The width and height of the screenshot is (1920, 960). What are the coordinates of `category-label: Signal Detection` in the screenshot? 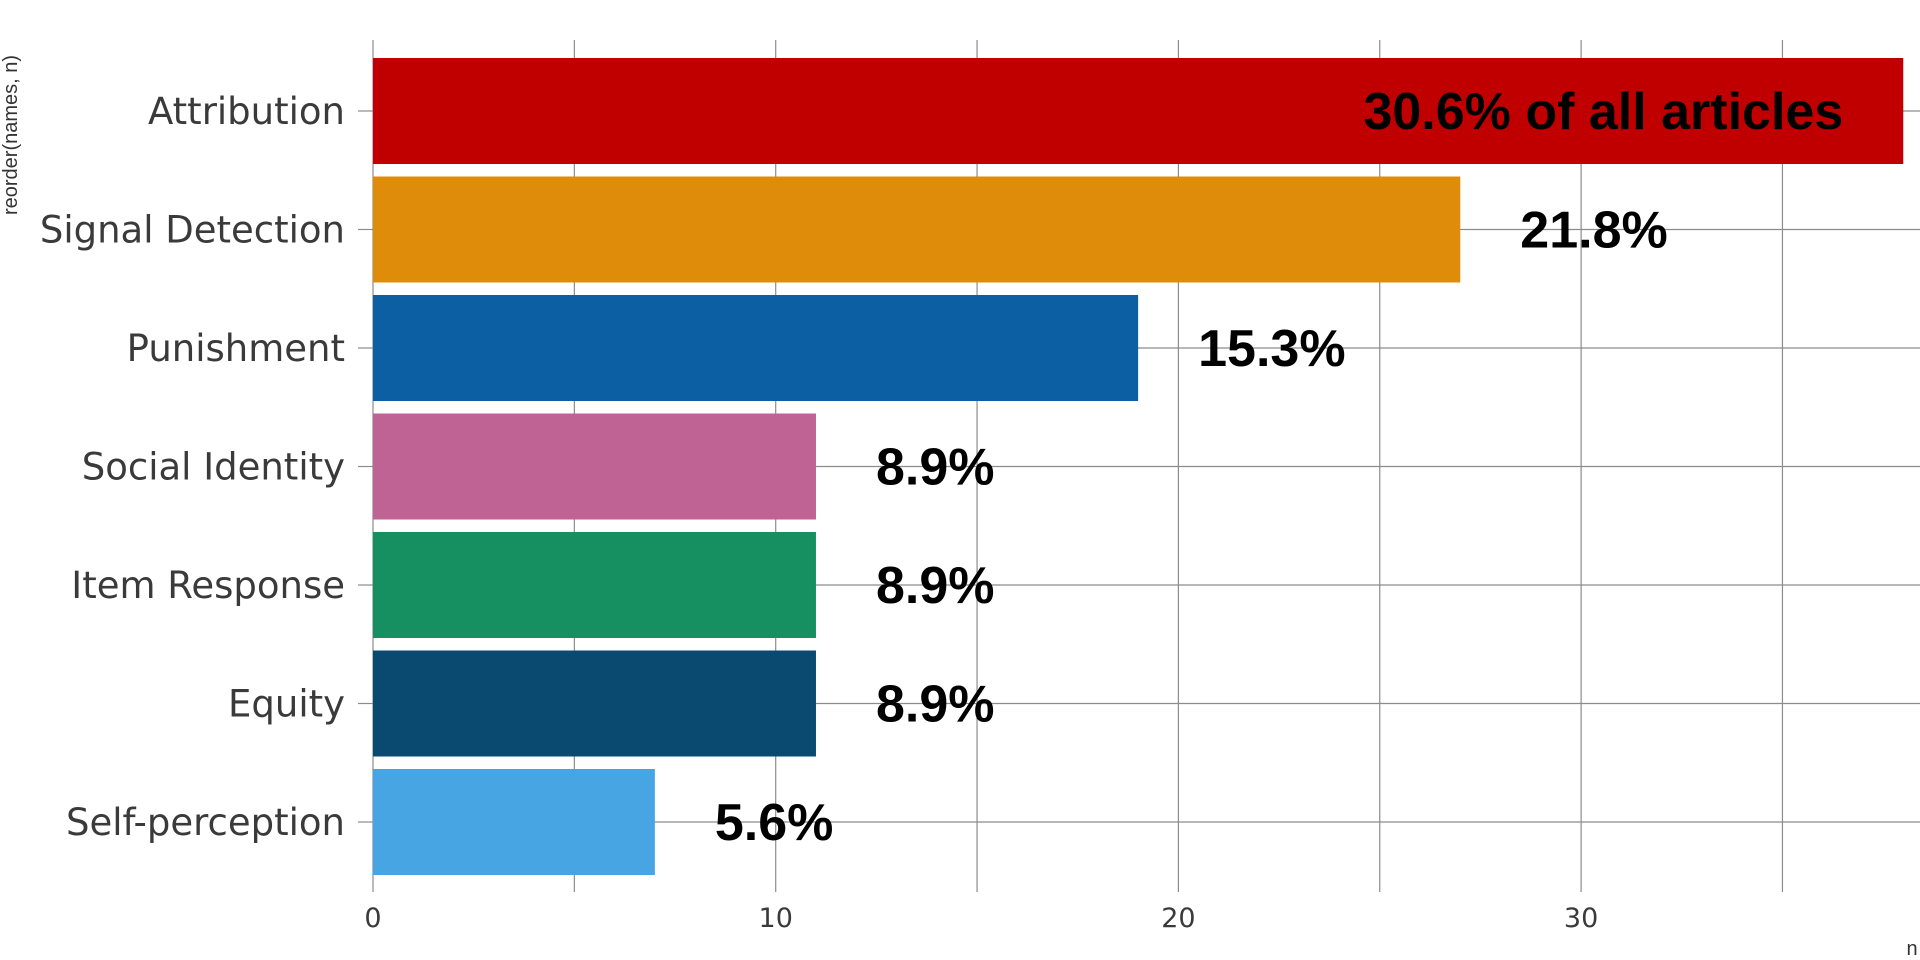 It's located at (192, 230).